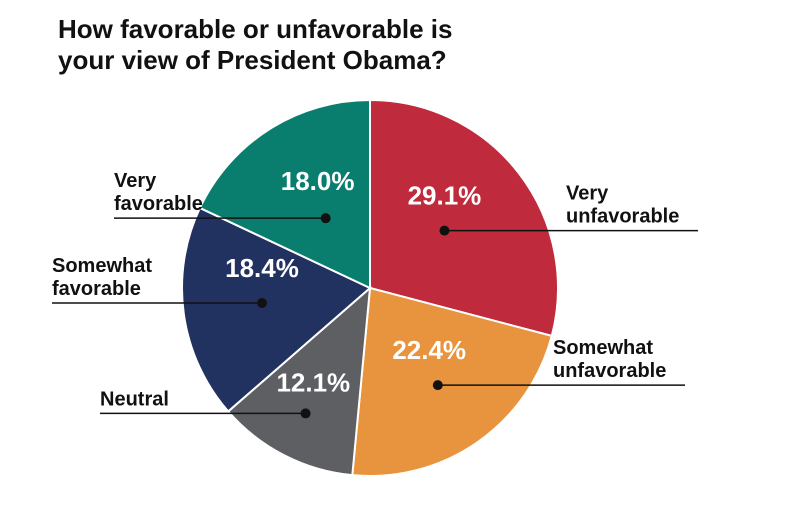 Image resolution: width=792 pixels, height=508 pixels. I want to click on leader-dot-somewhat-favorable, so click(262, 303).